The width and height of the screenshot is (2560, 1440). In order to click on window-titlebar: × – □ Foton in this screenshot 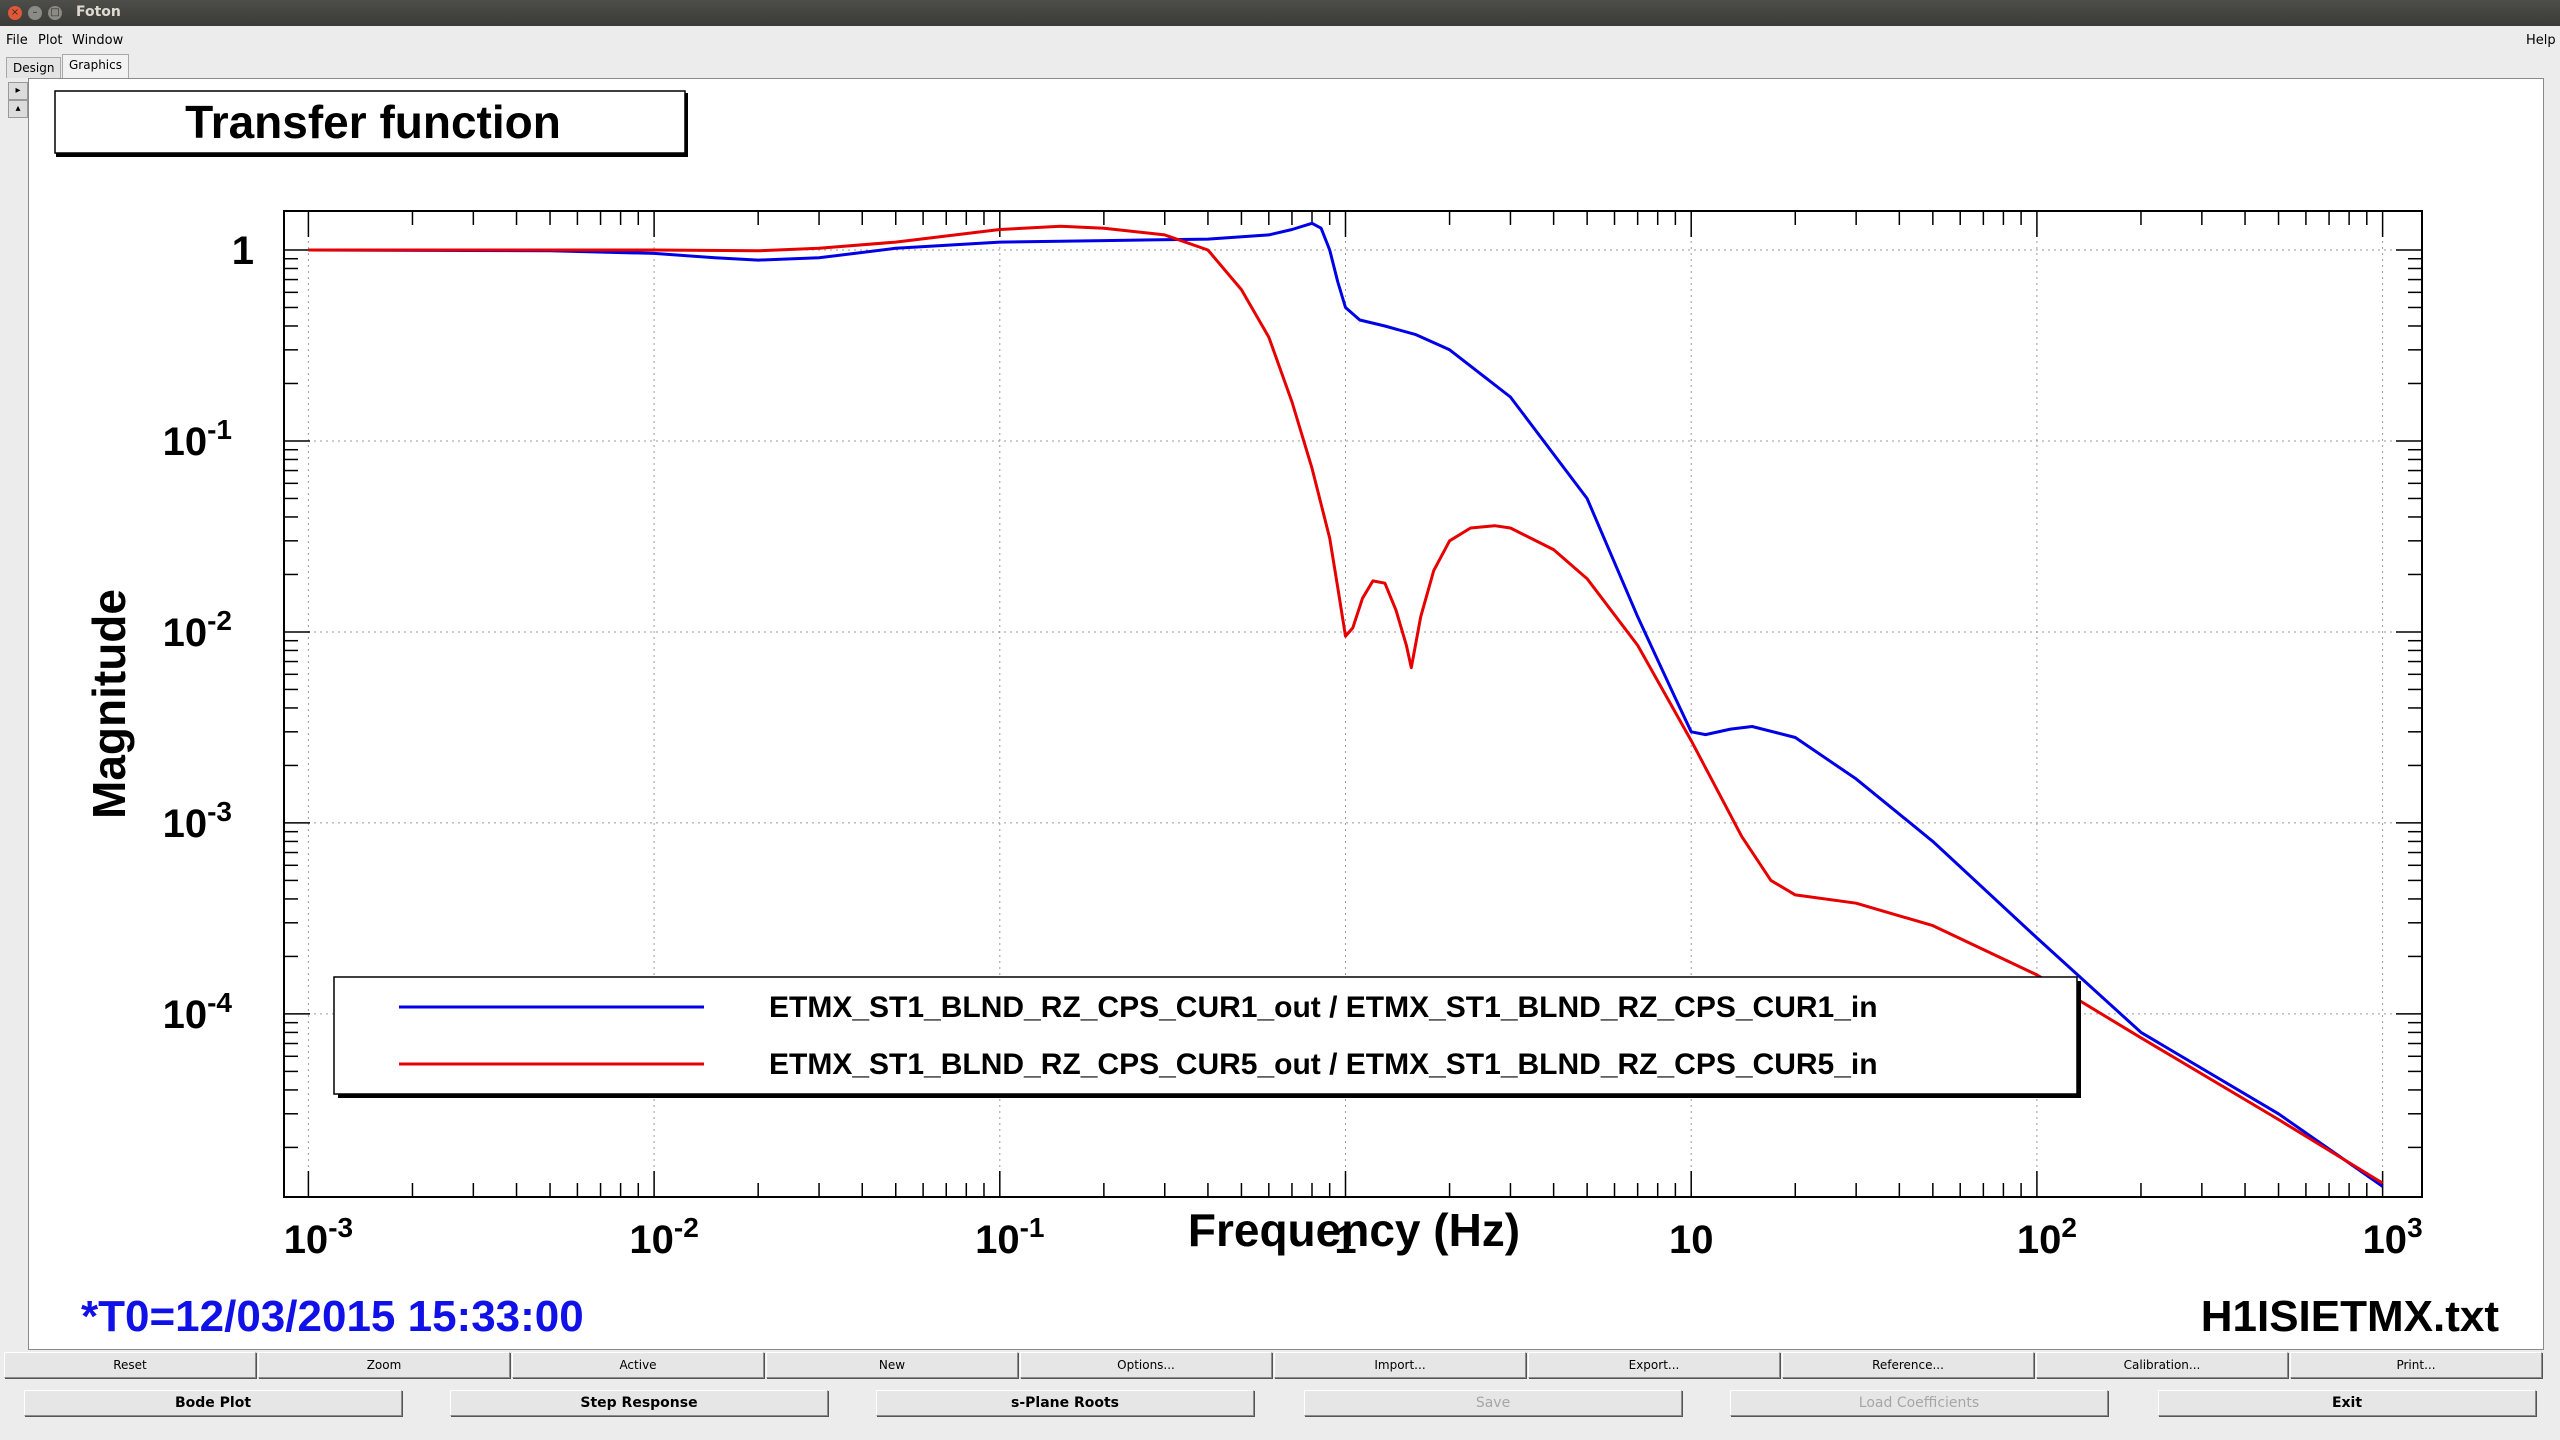, I will do `click(1280, 13)`.